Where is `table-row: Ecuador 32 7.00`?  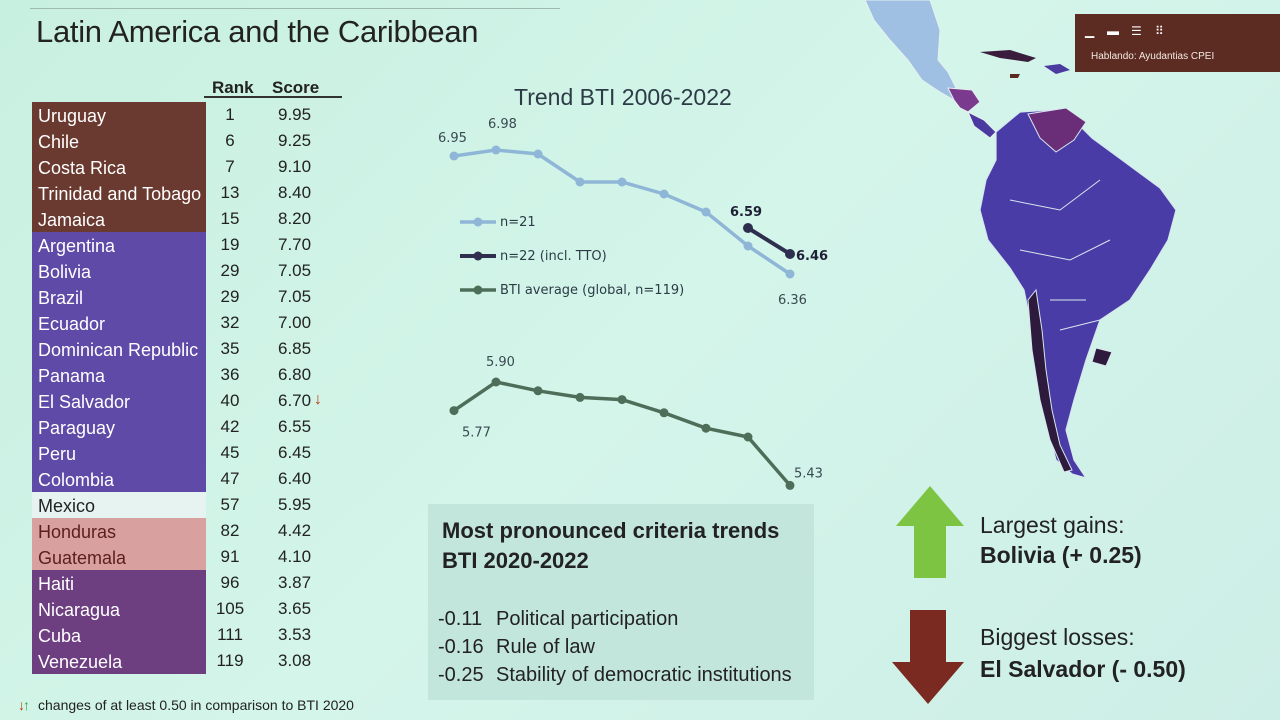
table-row: Ecuador 32 7.00 is located at coordinates (187, 323).